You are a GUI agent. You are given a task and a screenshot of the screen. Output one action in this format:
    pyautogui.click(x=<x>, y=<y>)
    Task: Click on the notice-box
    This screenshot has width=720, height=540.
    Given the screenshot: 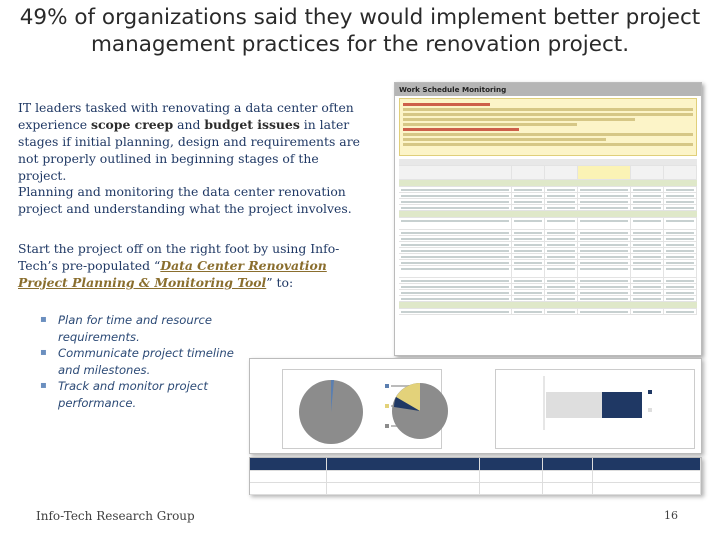 What is the action you would take?
    pyautogui.click(x=548, y=127)
    